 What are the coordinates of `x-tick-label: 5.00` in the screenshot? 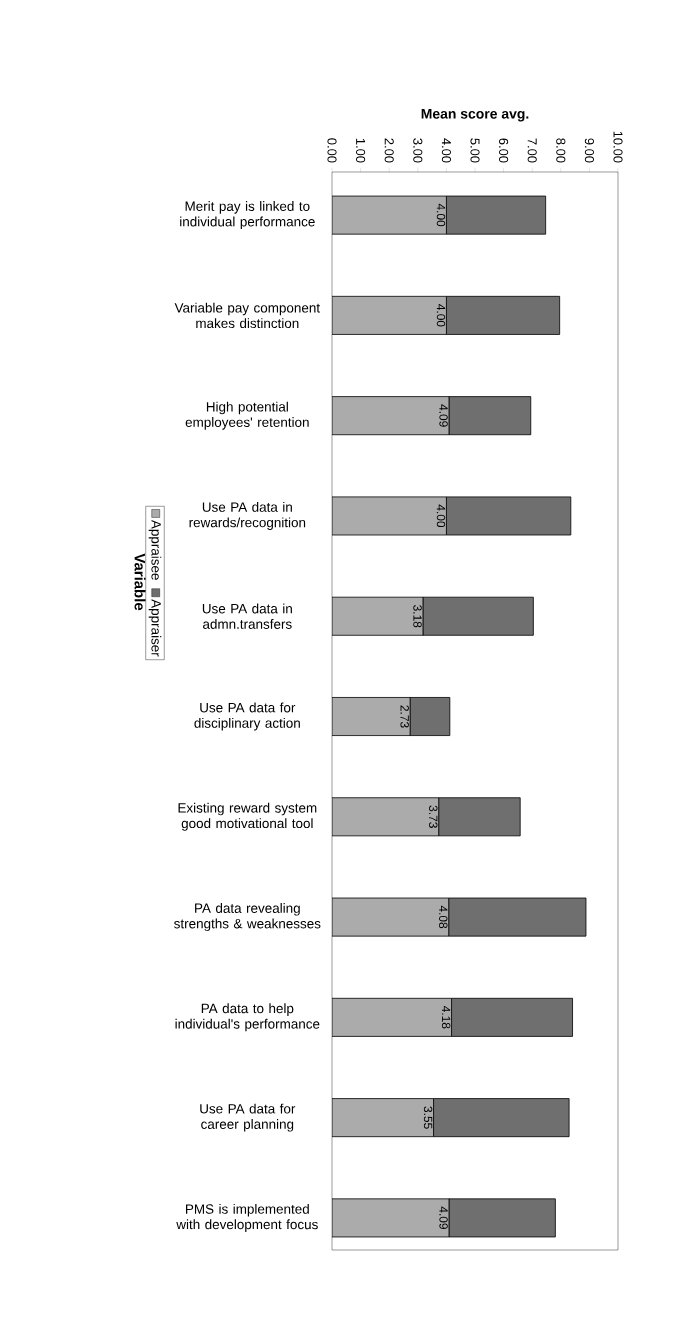 It's located at (475, 150).